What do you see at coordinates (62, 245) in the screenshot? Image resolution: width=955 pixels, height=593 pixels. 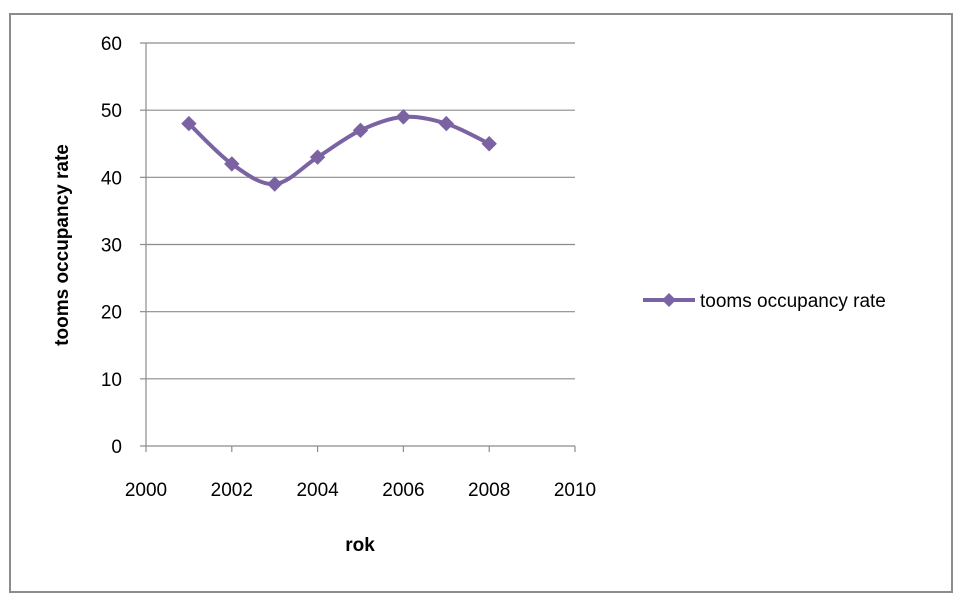 I see `y-axis-title: tooms occupancy rate` at bounding box center [62, 245].